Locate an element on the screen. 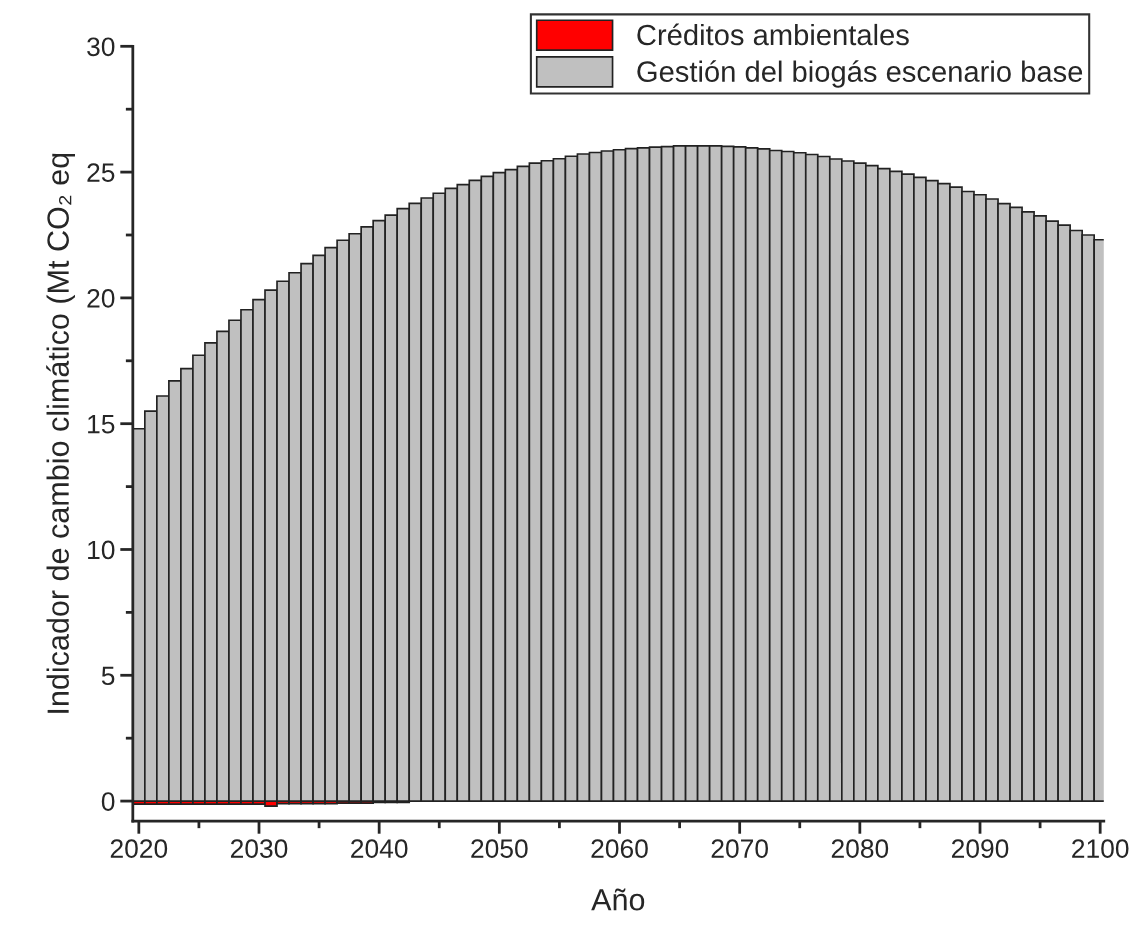 The height and width of the screenshot is (945, 1145). y-tick-label: 25 is located at coordinates (101, 172).